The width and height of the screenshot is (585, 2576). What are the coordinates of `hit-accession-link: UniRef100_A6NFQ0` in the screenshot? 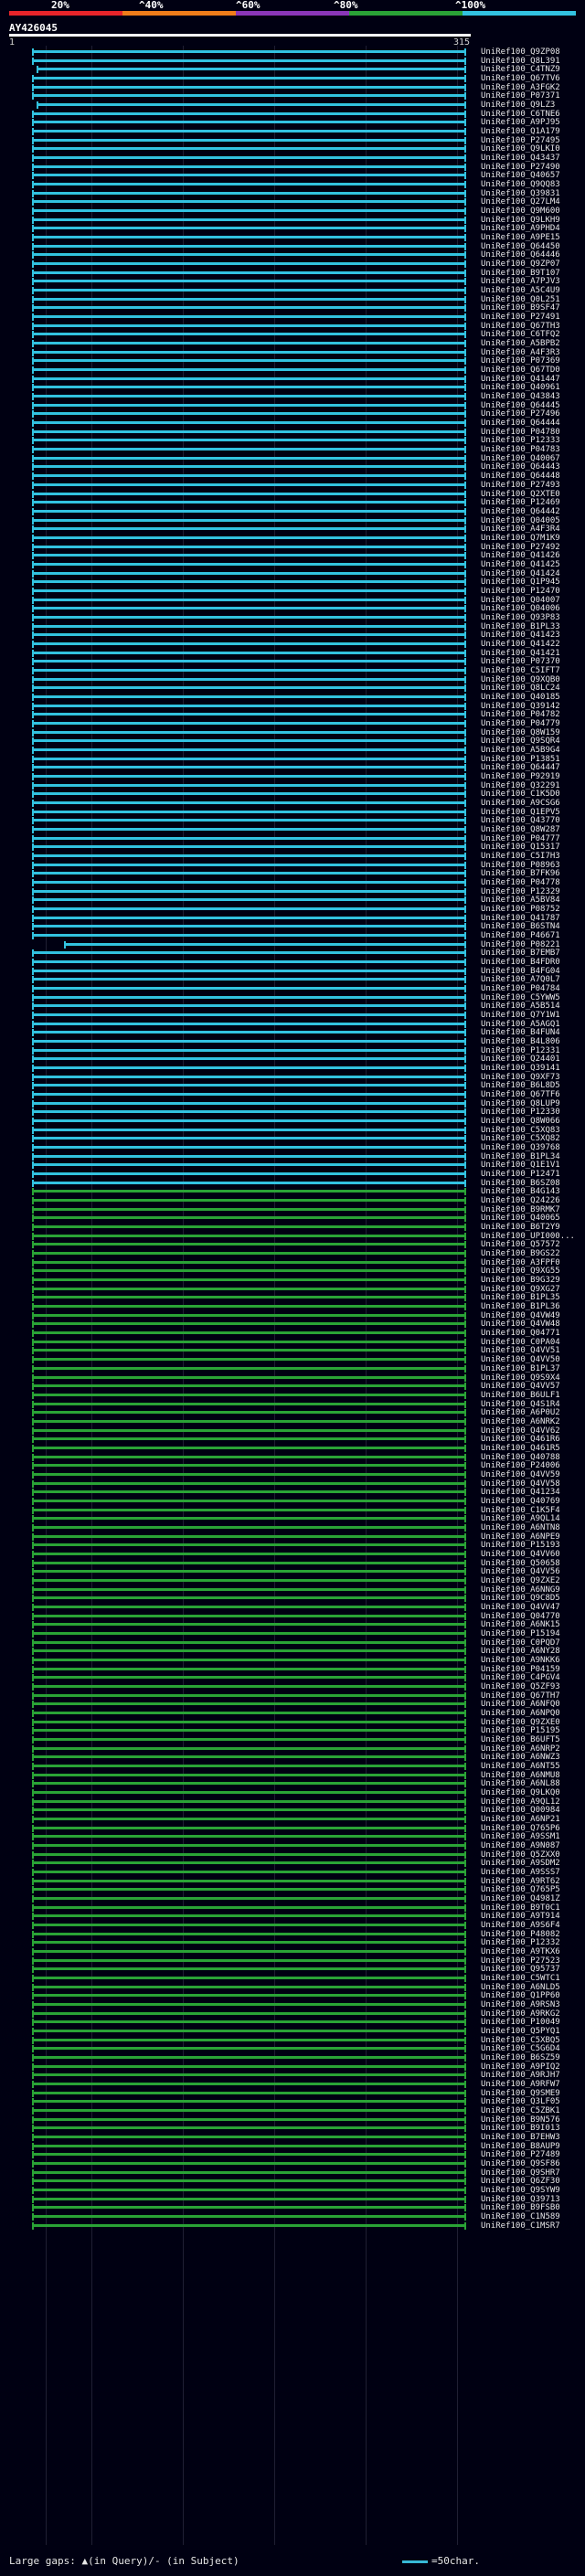 It's located at (520, 1704).